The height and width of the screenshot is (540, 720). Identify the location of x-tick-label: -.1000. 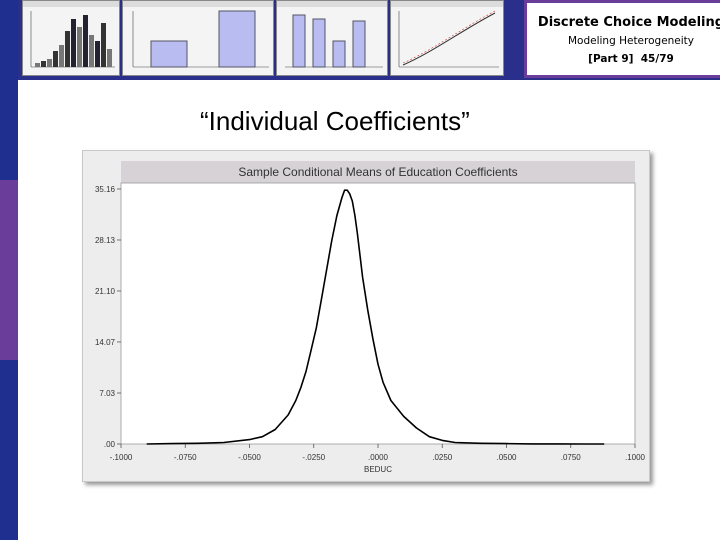
(121, 457).